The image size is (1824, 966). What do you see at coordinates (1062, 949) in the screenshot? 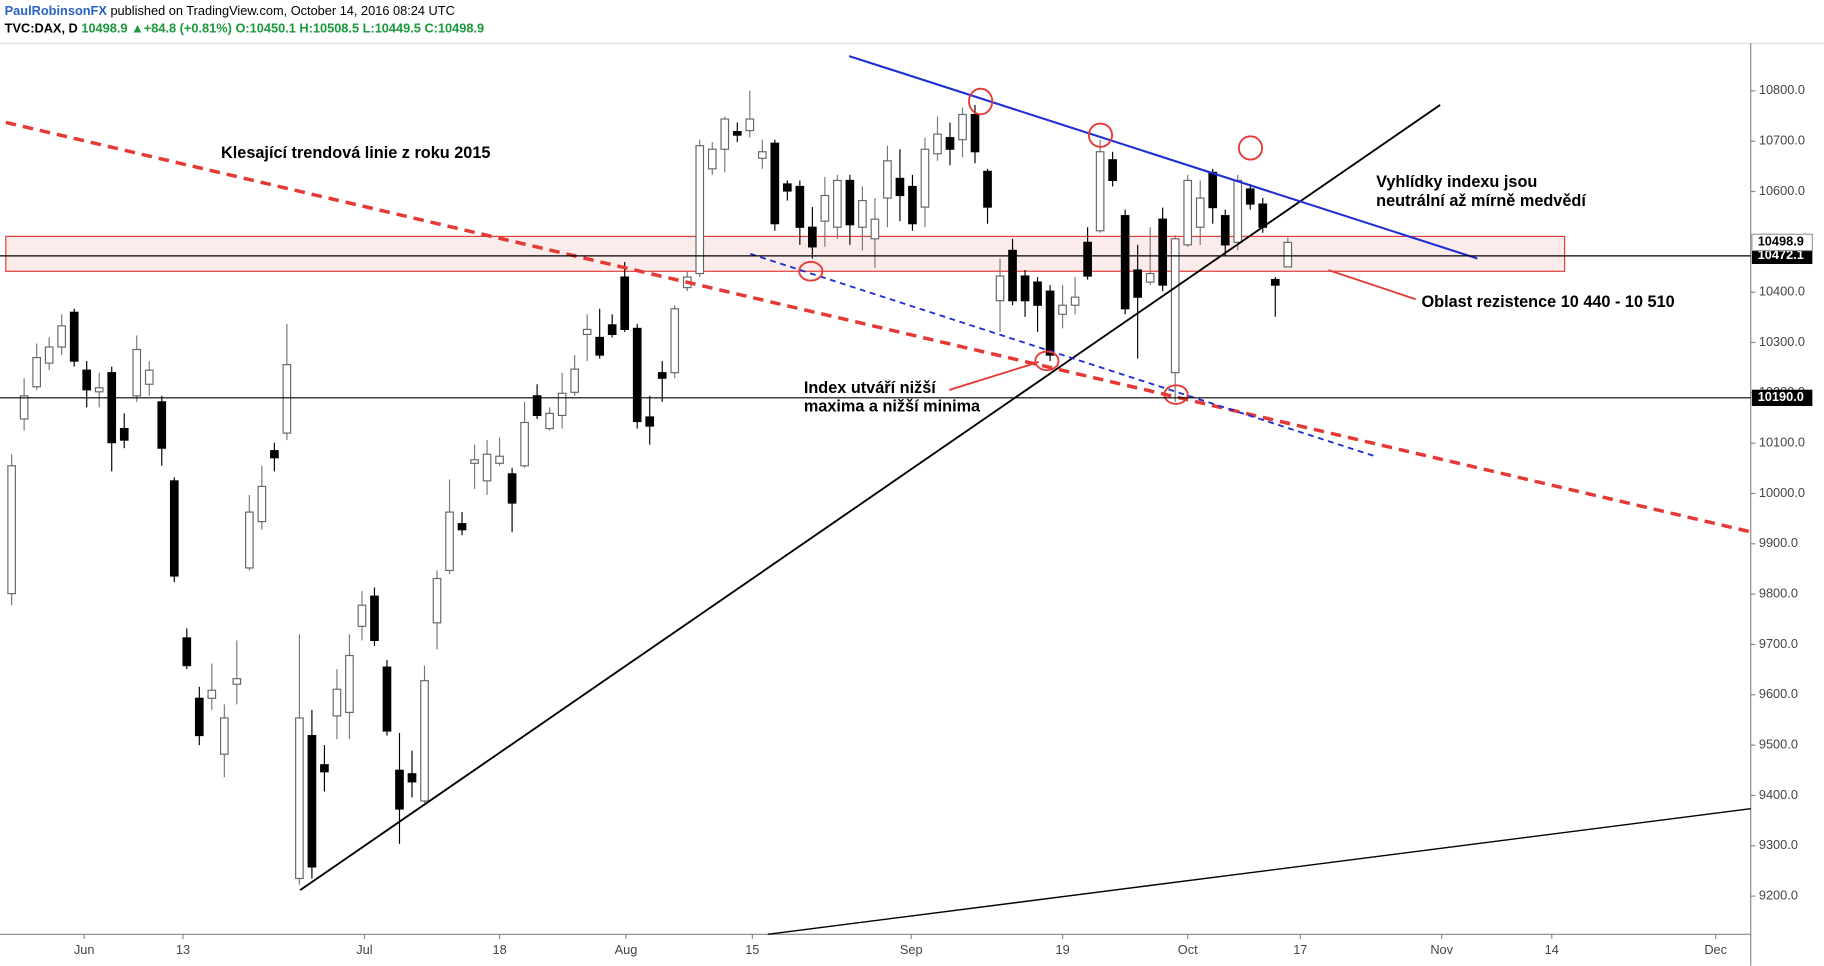
I see `x-tick-label: 19` at bounding box center [1062, 949].